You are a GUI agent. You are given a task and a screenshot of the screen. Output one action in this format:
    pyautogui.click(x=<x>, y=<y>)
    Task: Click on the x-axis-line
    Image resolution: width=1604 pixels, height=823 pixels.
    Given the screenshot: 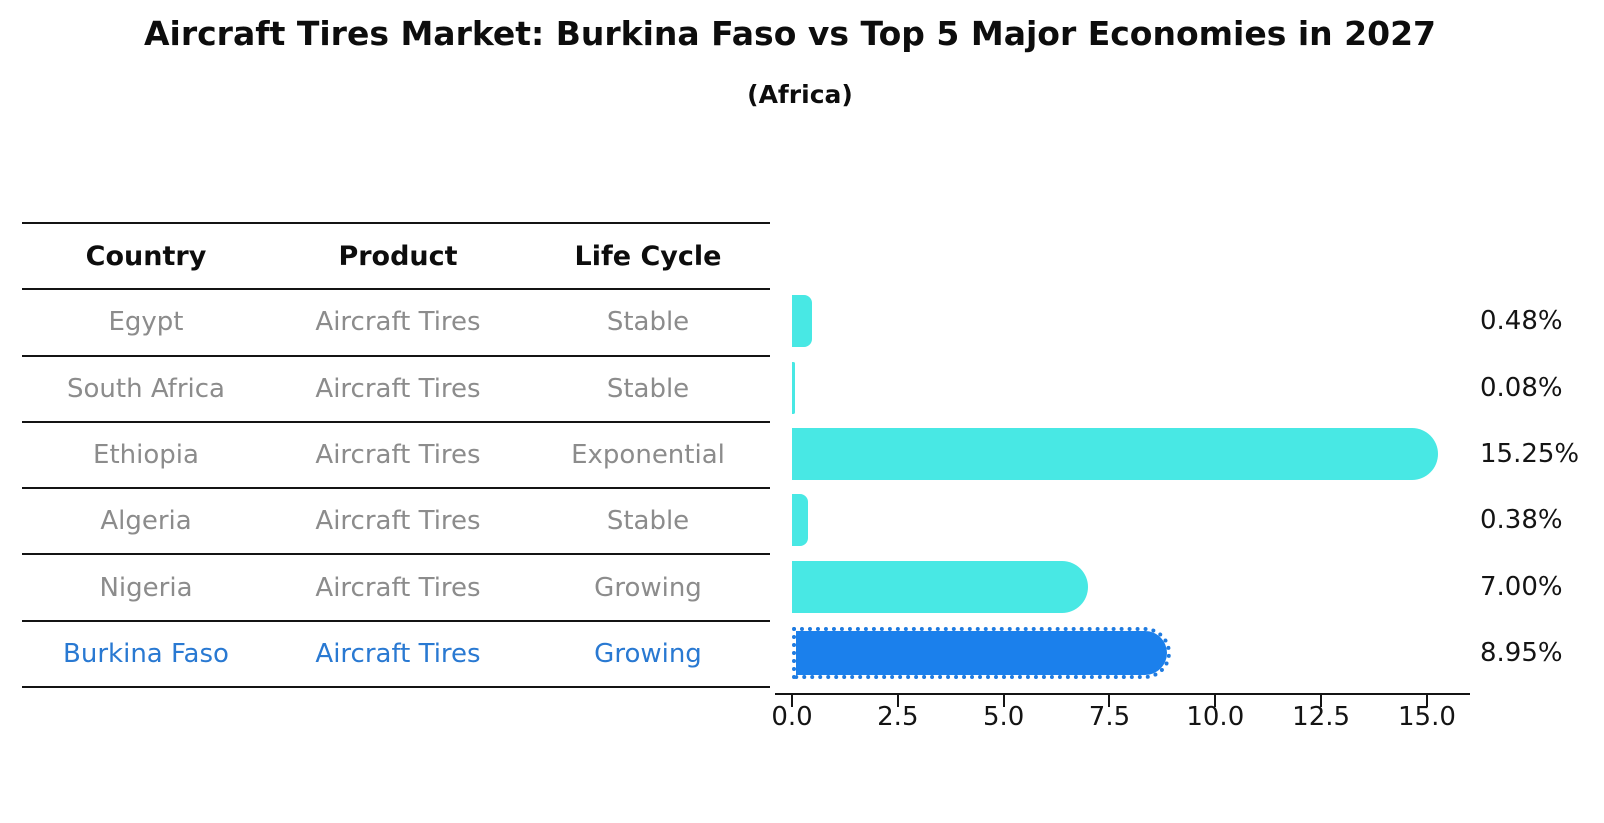 What is the action you would take?
    pyautogui.click(x=1122, y=694)
    